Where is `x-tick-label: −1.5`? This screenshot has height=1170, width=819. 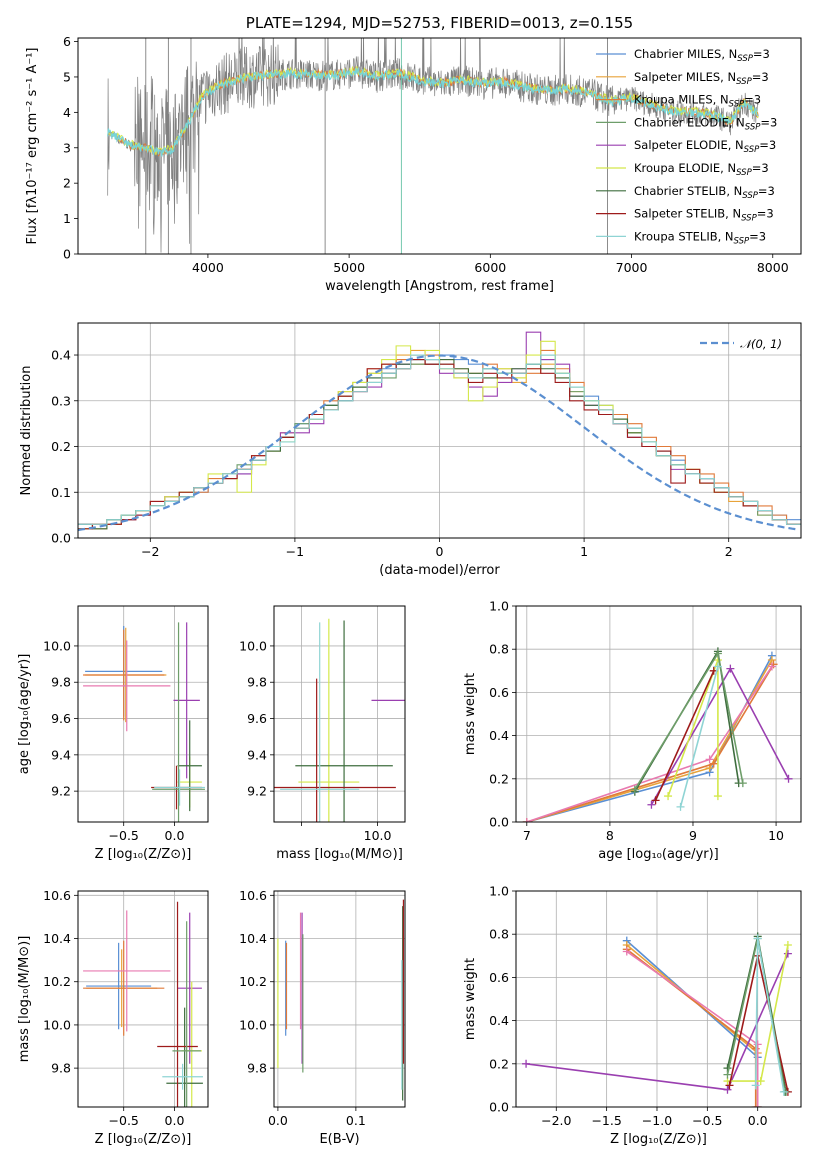 x-tick-label: −1.5 is located at coordinates (606, 1120).